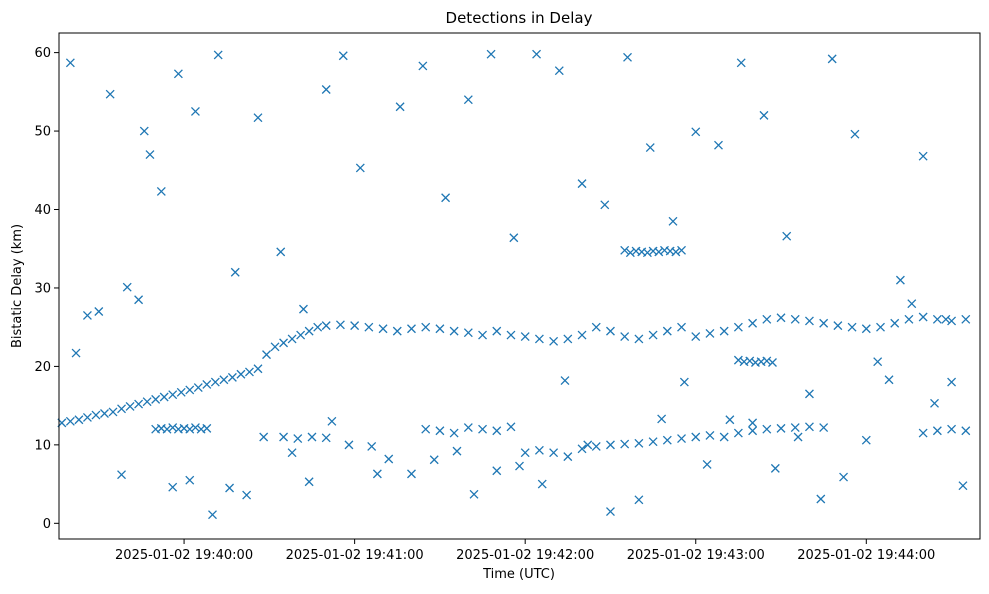 The image size is (989, 594). Describe the element at coordinates (42, 445) in the screenshot. I see `y-tick-label: 10` at that location.